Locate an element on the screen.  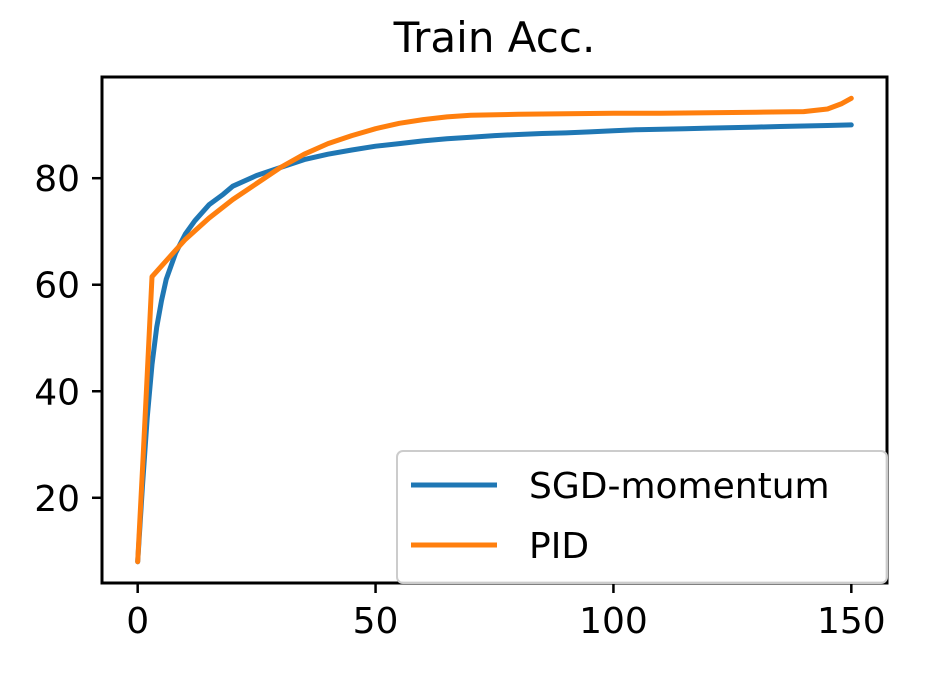
legend: SGD-momentum PID is located at coordinates (642, 517).